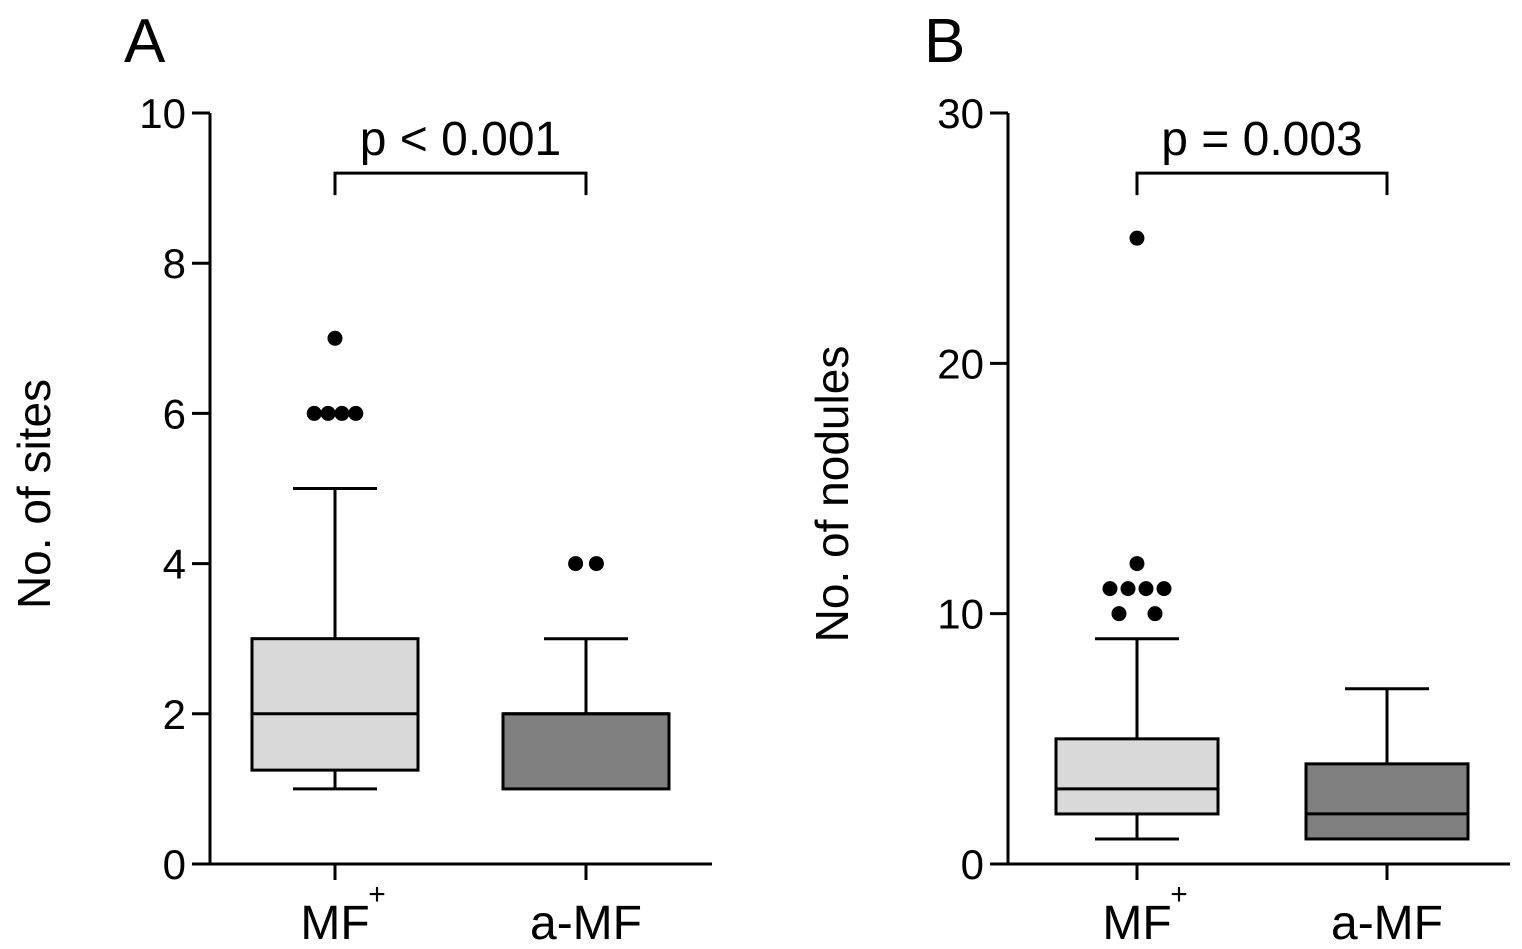  What do you see at coordinates (145, 41) in the screenshot?
I see `panel-label: A` at bounding box center [145, 41].